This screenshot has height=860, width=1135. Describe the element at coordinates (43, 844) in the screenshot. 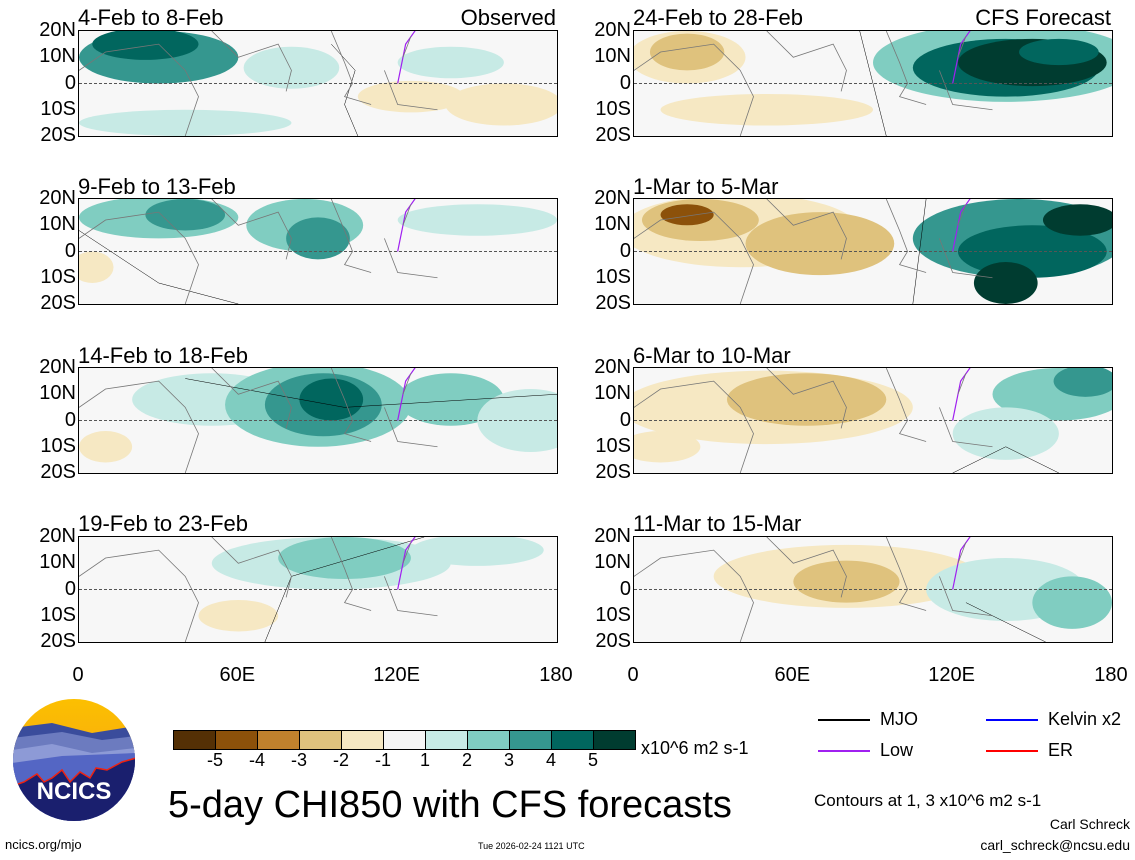

I see `site-link: ncics.org/mjo` at that location.